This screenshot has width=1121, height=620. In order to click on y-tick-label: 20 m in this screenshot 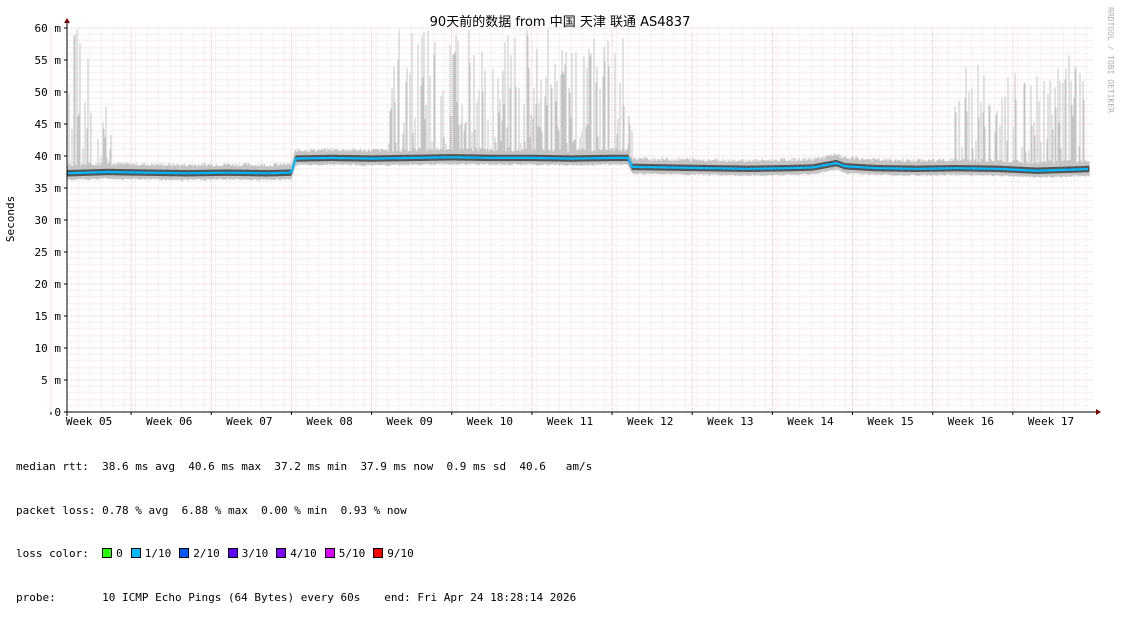, I will do `click(48, 284)`.